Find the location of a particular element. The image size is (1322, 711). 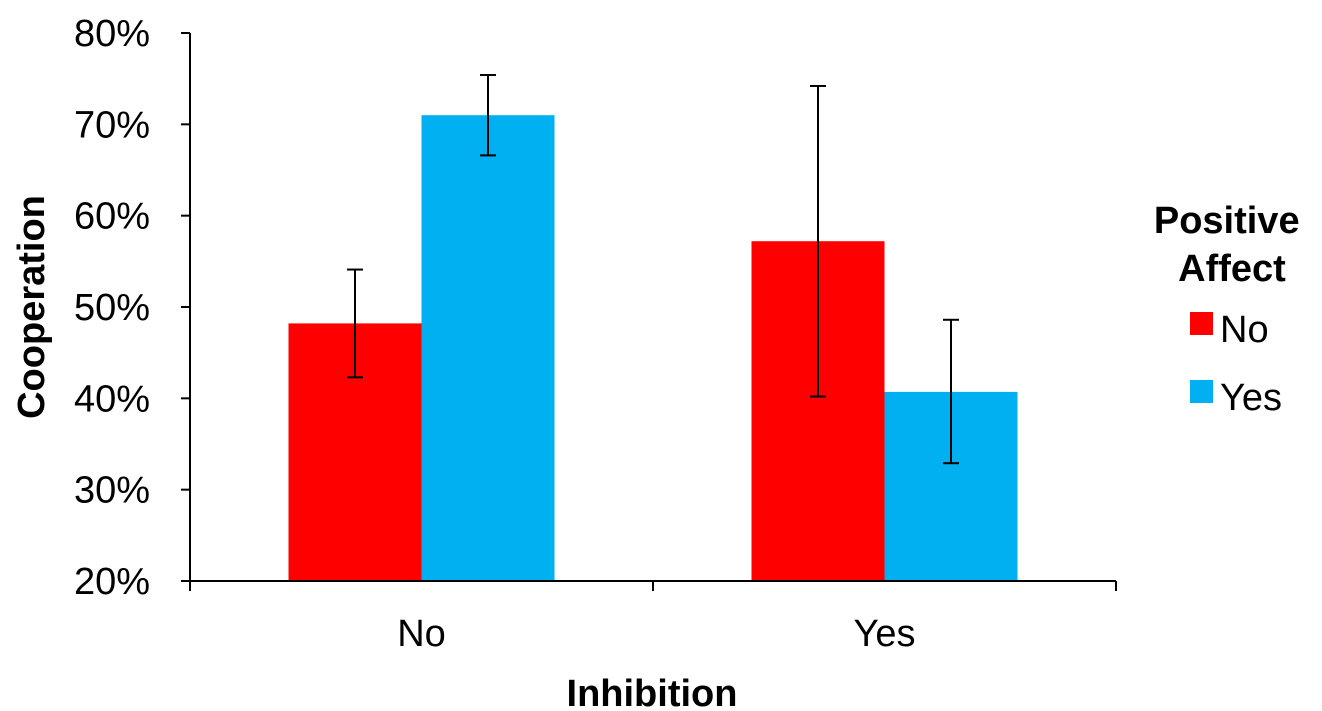

x-tick-label: Yes is located at coordinates (885, 634).